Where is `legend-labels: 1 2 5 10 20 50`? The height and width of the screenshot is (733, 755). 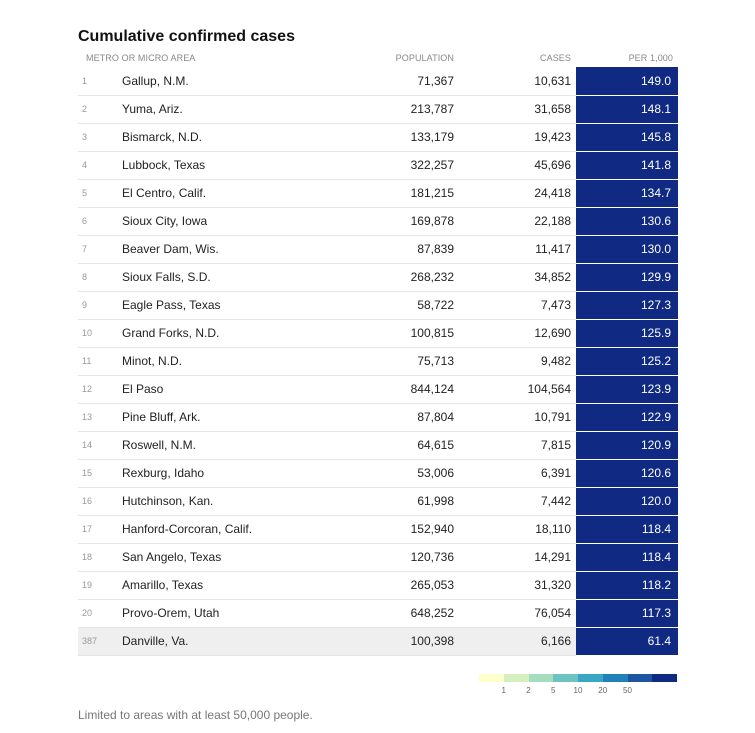
legend-labels: 1 2 5 10 20 50 is located at coordinates (578, 689).